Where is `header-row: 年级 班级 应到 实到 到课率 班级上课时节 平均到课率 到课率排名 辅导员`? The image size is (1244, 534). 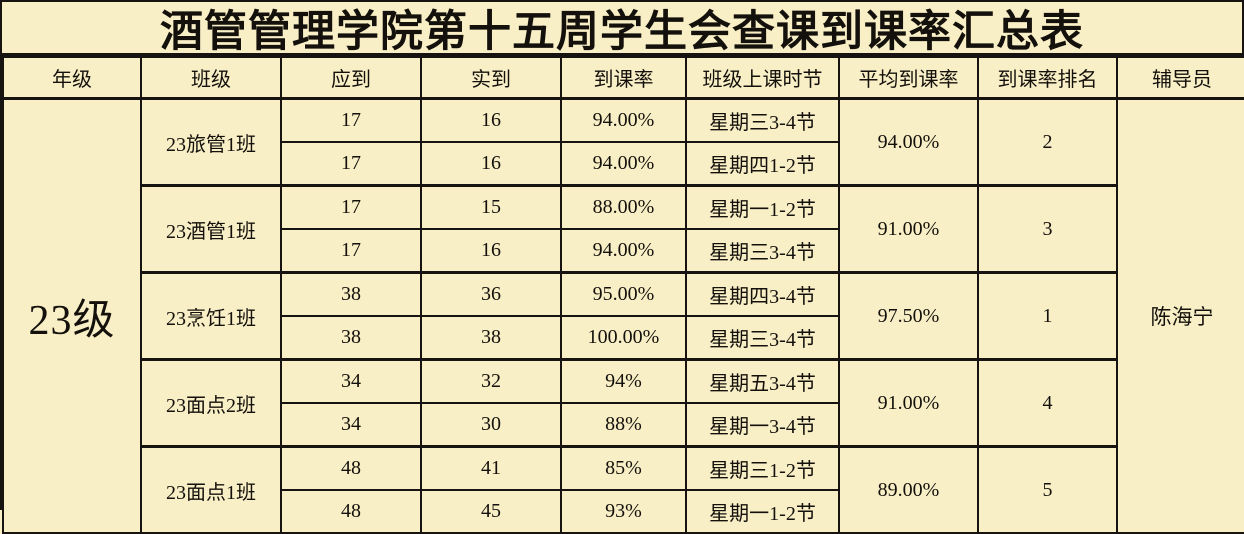 header-row: 年级 班级 应到 实到 到课率 班级上课时节 平均到课率 到课率排名 辅导员 is located at coordinates (623, 78).